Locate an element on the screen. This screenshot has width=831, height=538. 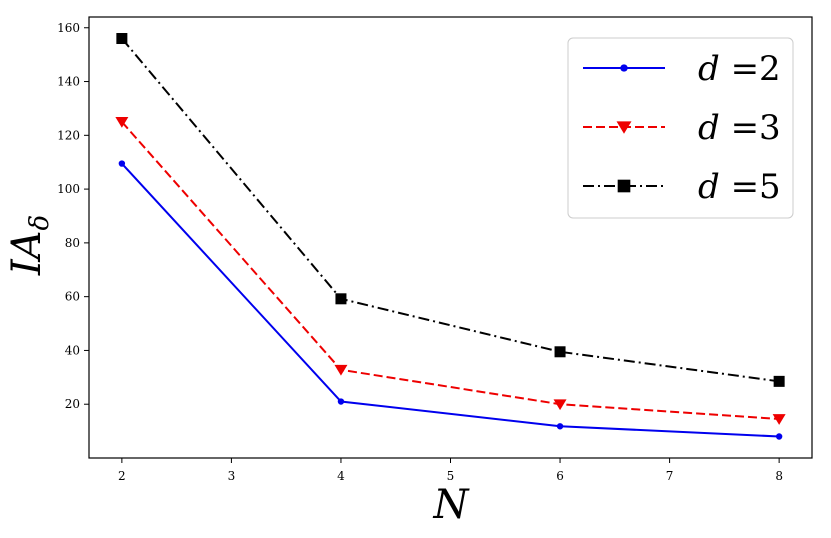
y-axis-ticks: 20 40 60 80 100 120 140 160 is located at coordinates (73, 216).